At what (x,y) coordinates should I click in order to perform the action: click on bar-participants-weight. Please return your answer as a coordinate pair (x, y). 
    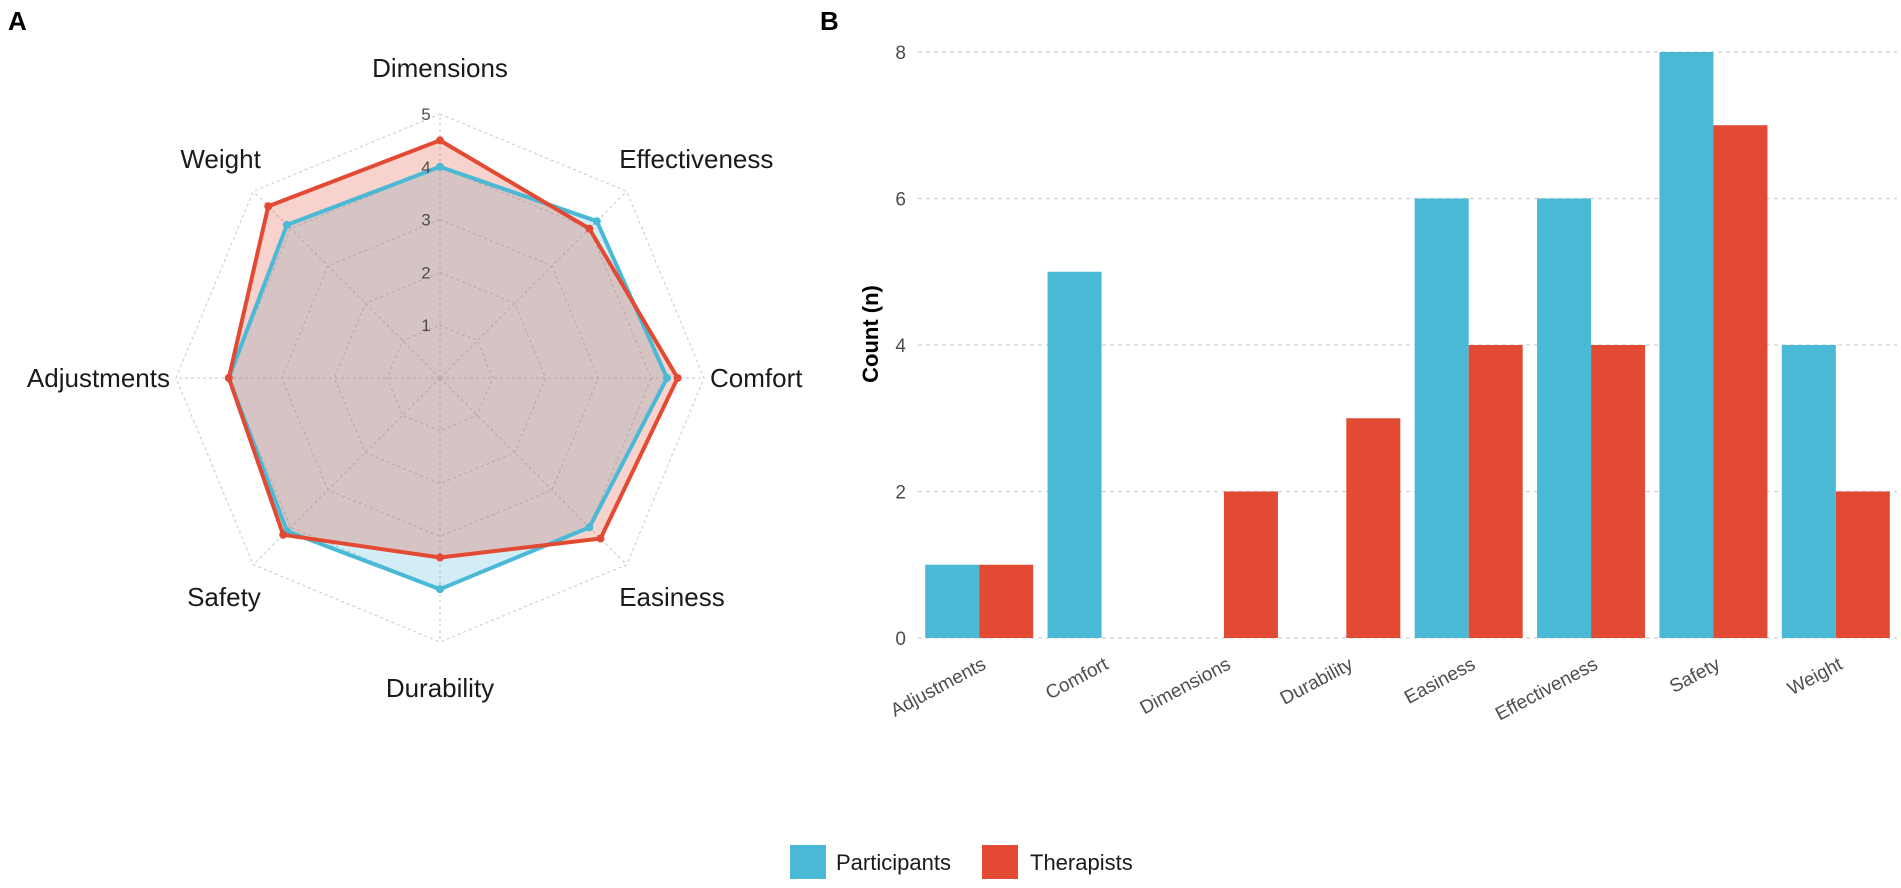
    Looking at the image, I should click on (1808, 491).